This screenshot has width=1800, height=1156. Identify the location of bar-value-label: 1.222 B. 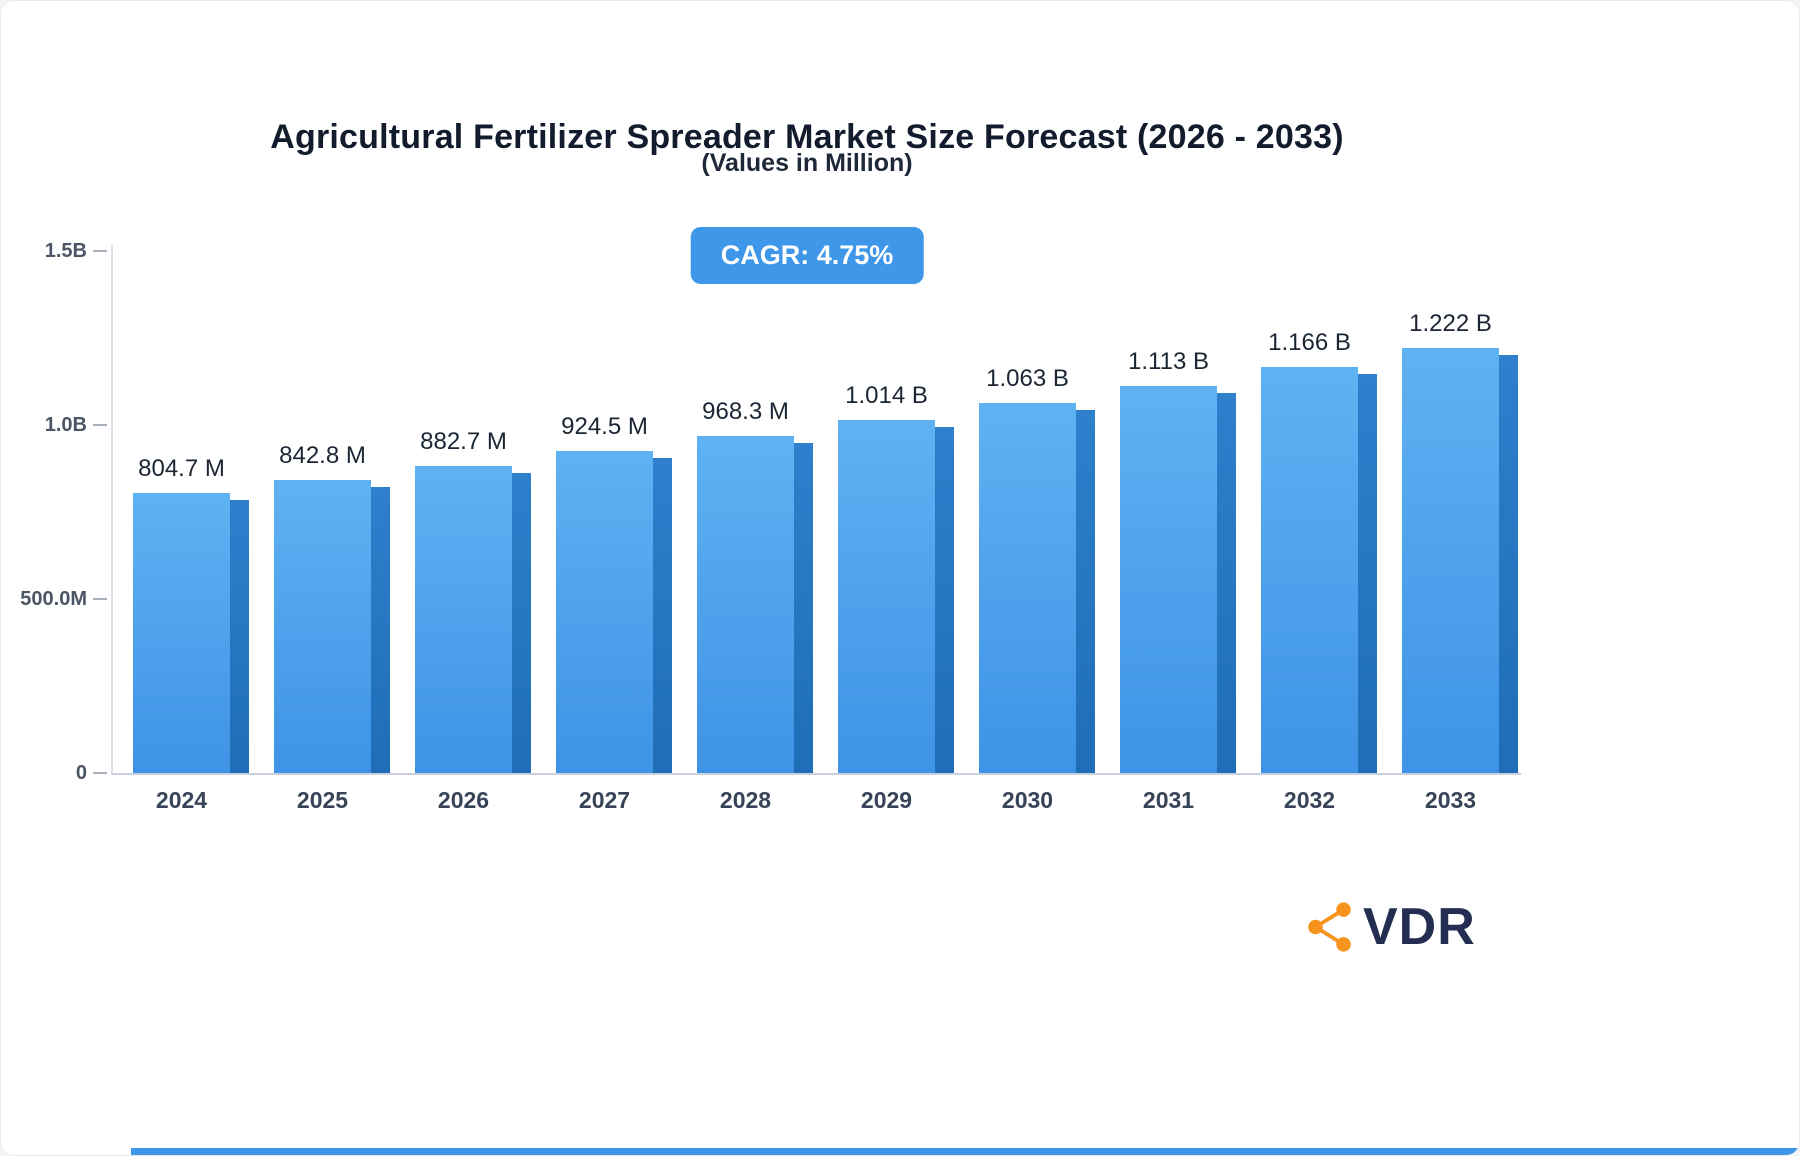
(1450, 323).